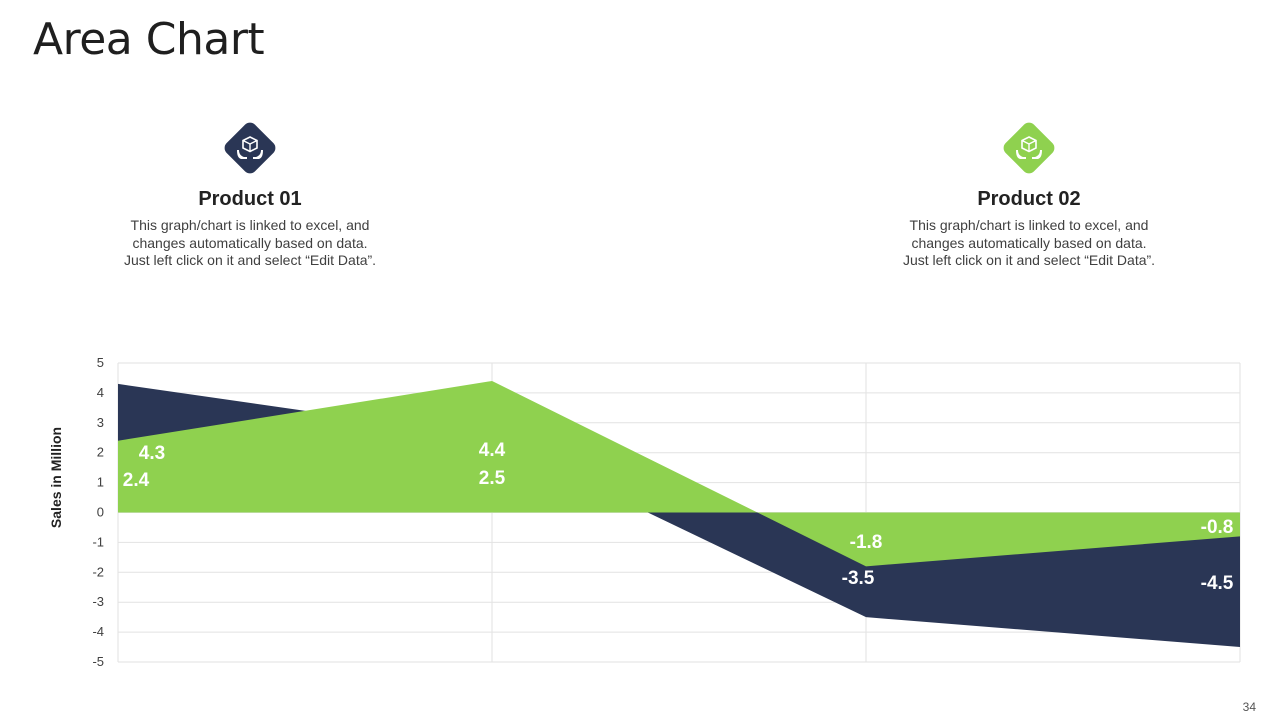  I want to click on page-number: 34, so click(1249, 707).